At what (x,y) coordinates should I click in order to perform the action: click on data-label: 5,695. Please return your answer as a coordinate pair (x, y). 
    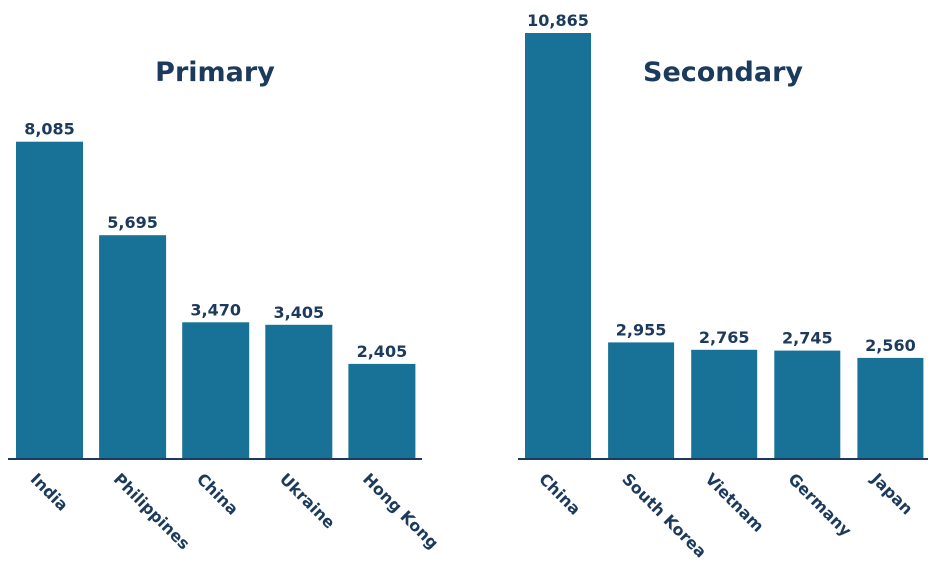
    Looking at the image, I should click on (132, 222).